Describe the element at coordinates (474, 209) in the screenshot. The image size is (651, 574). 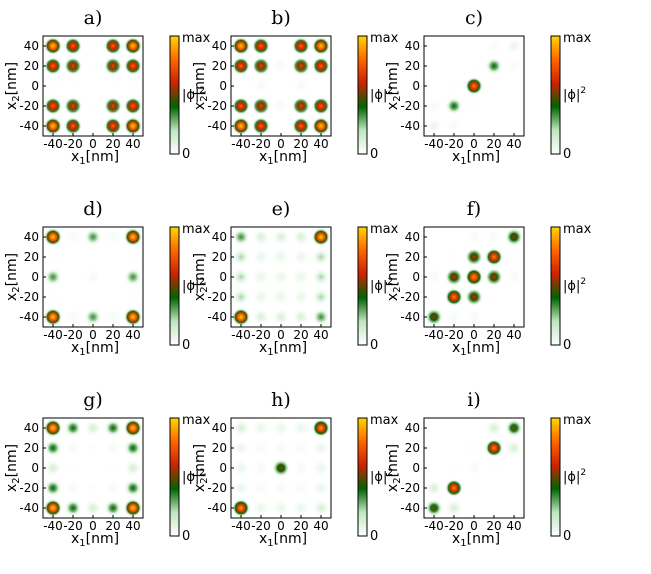
I see `panel-label: f)` at that location.